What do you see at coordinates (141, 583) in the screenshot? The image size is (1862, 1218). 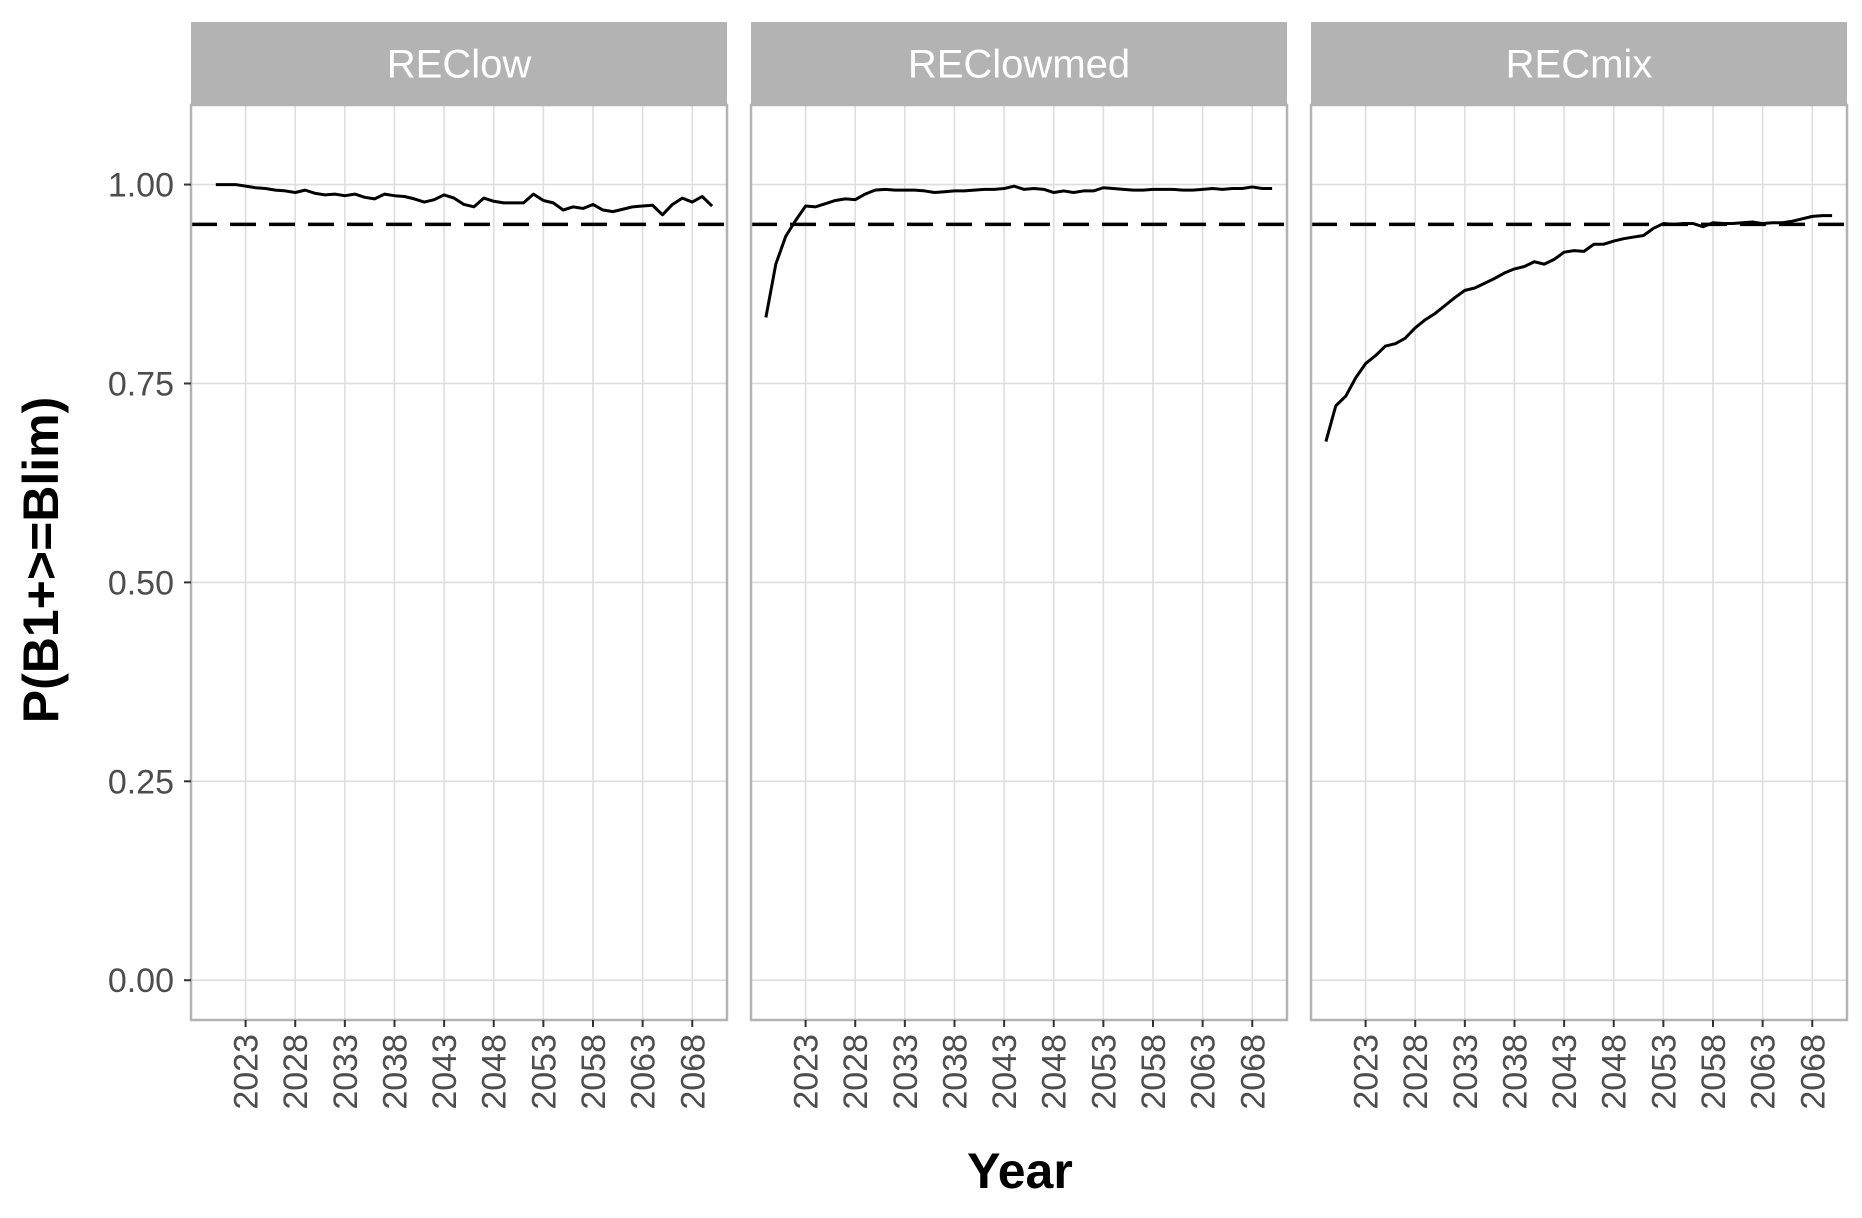 I see `y-tick-label: 0.50` at bounding box center [141, 583].